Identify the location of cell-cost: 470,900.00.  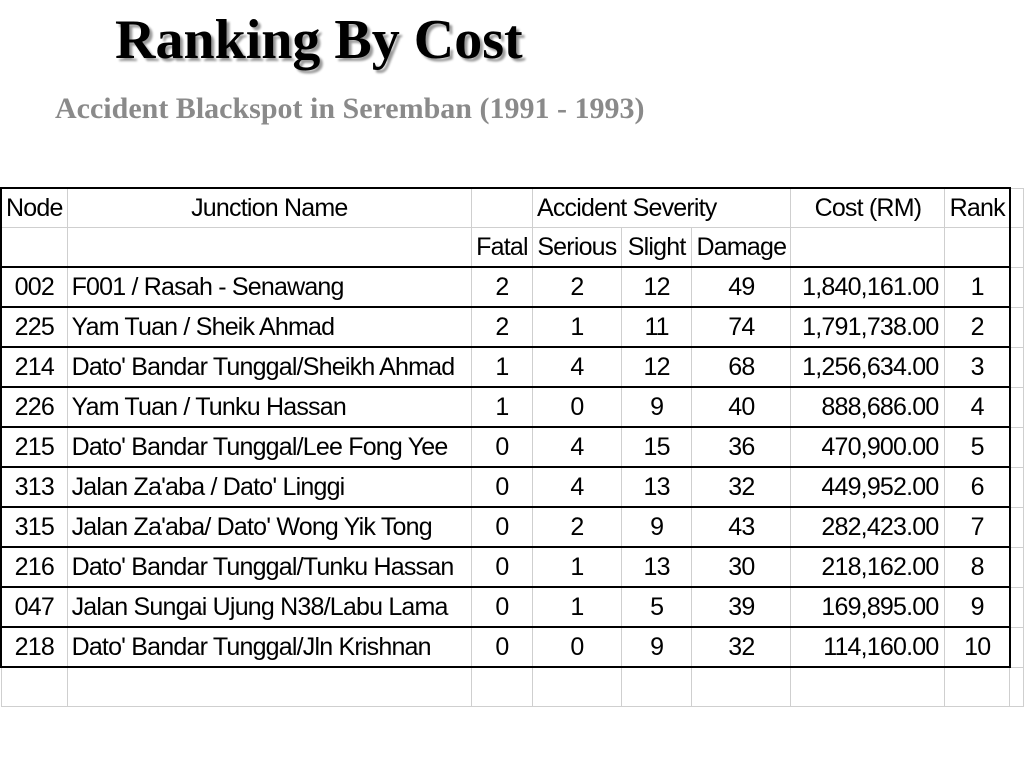
(868, 447).